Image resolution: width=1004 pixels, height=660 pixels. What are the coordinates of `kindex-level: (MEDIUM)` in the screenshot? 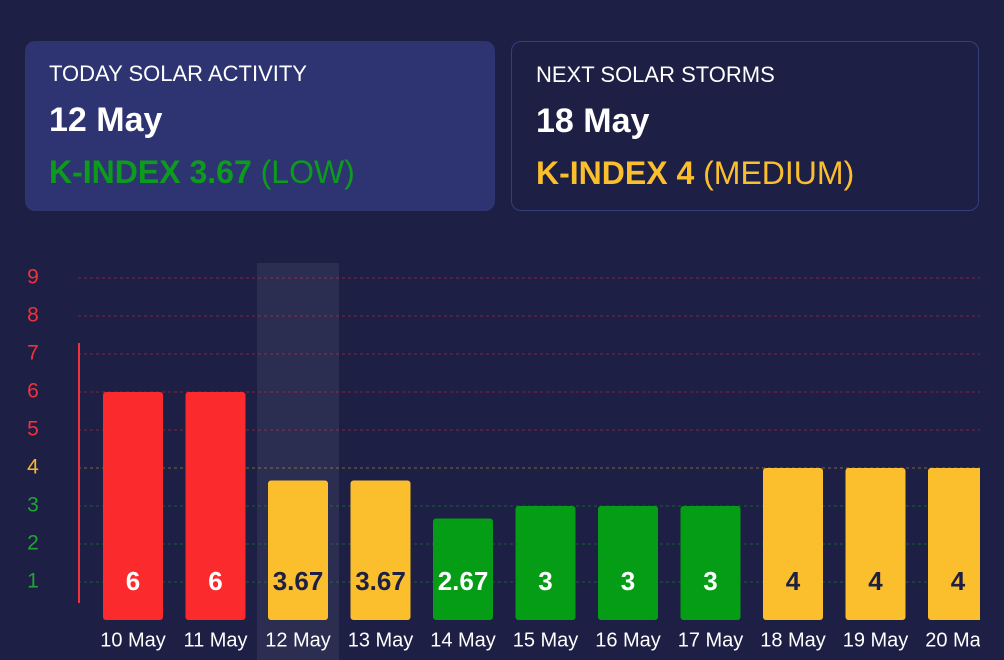 It's located at (779, 173).